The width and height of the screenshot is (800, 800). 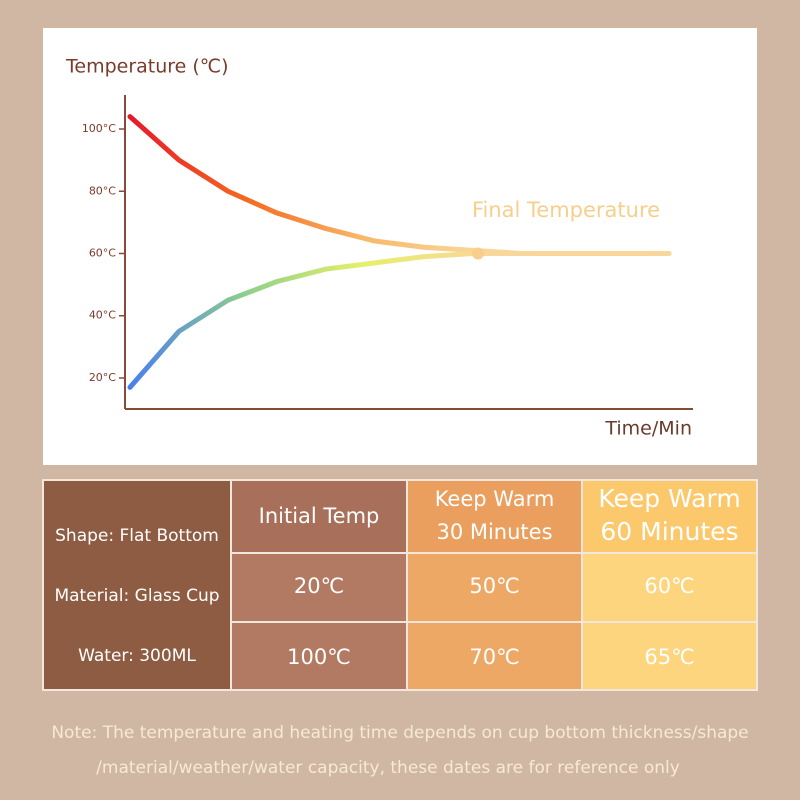 What do you see at coordinates (102, 190) in the screenshot?
I see `y-tick-label: 80°C` at bounding box center [102, 190].